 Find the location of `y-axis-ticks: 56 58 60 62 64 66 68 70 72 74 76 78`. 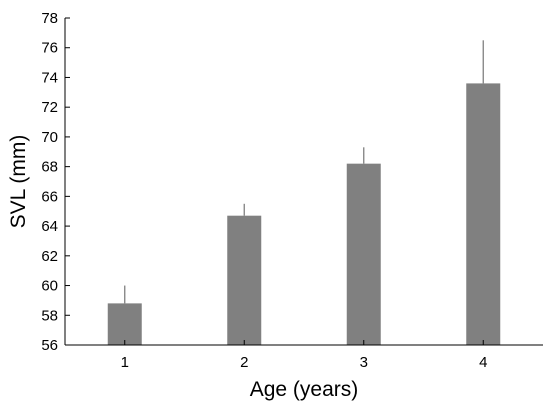

y-axis-ticks: 56 58 60 62 64 66 68 70 72 74 76 78 is located at coordinates (55, 182).